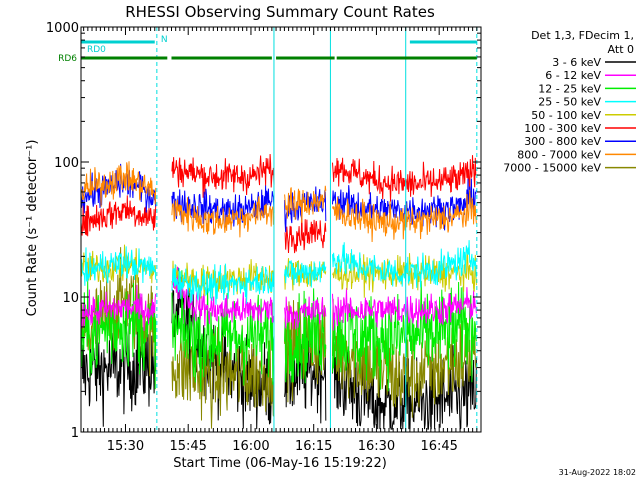 The width and height of the screenshot is (640, 480). I want to click on flag-label-rd6: RD6, so click(67, 59).